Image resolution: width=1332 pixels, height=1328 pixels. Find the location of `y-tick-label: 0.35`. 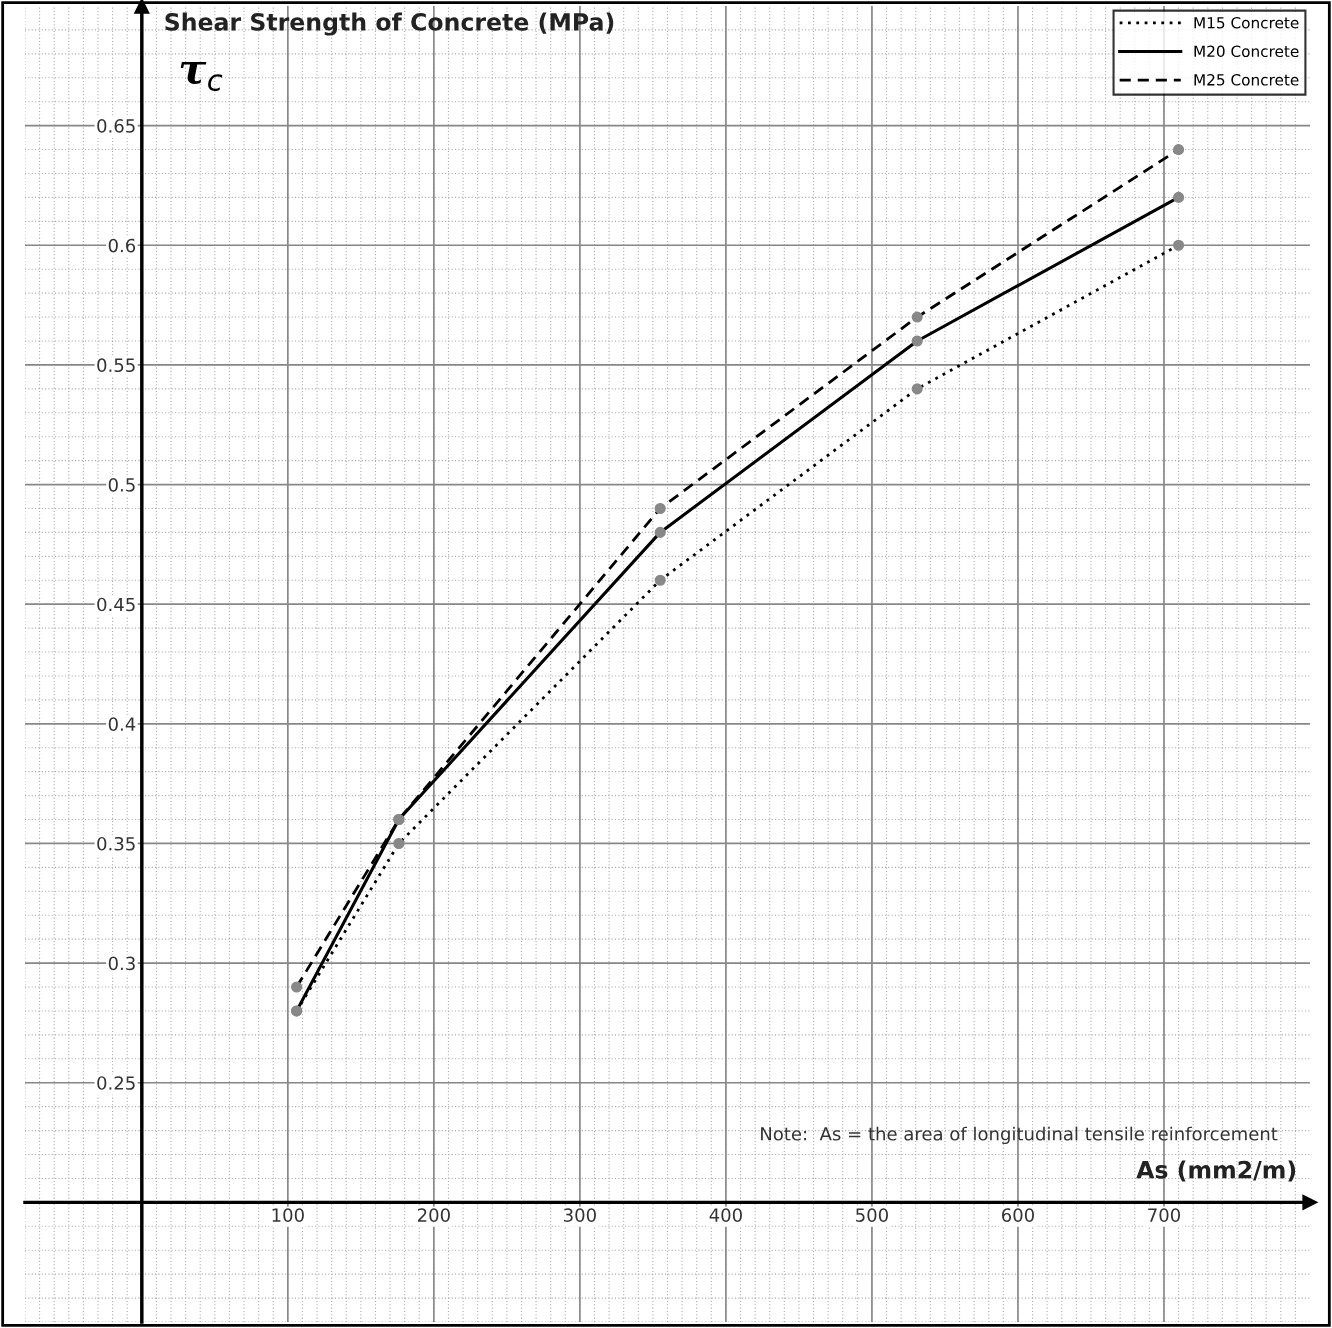

y-tick-label: 0.35 is located at coordinates (116, 843).